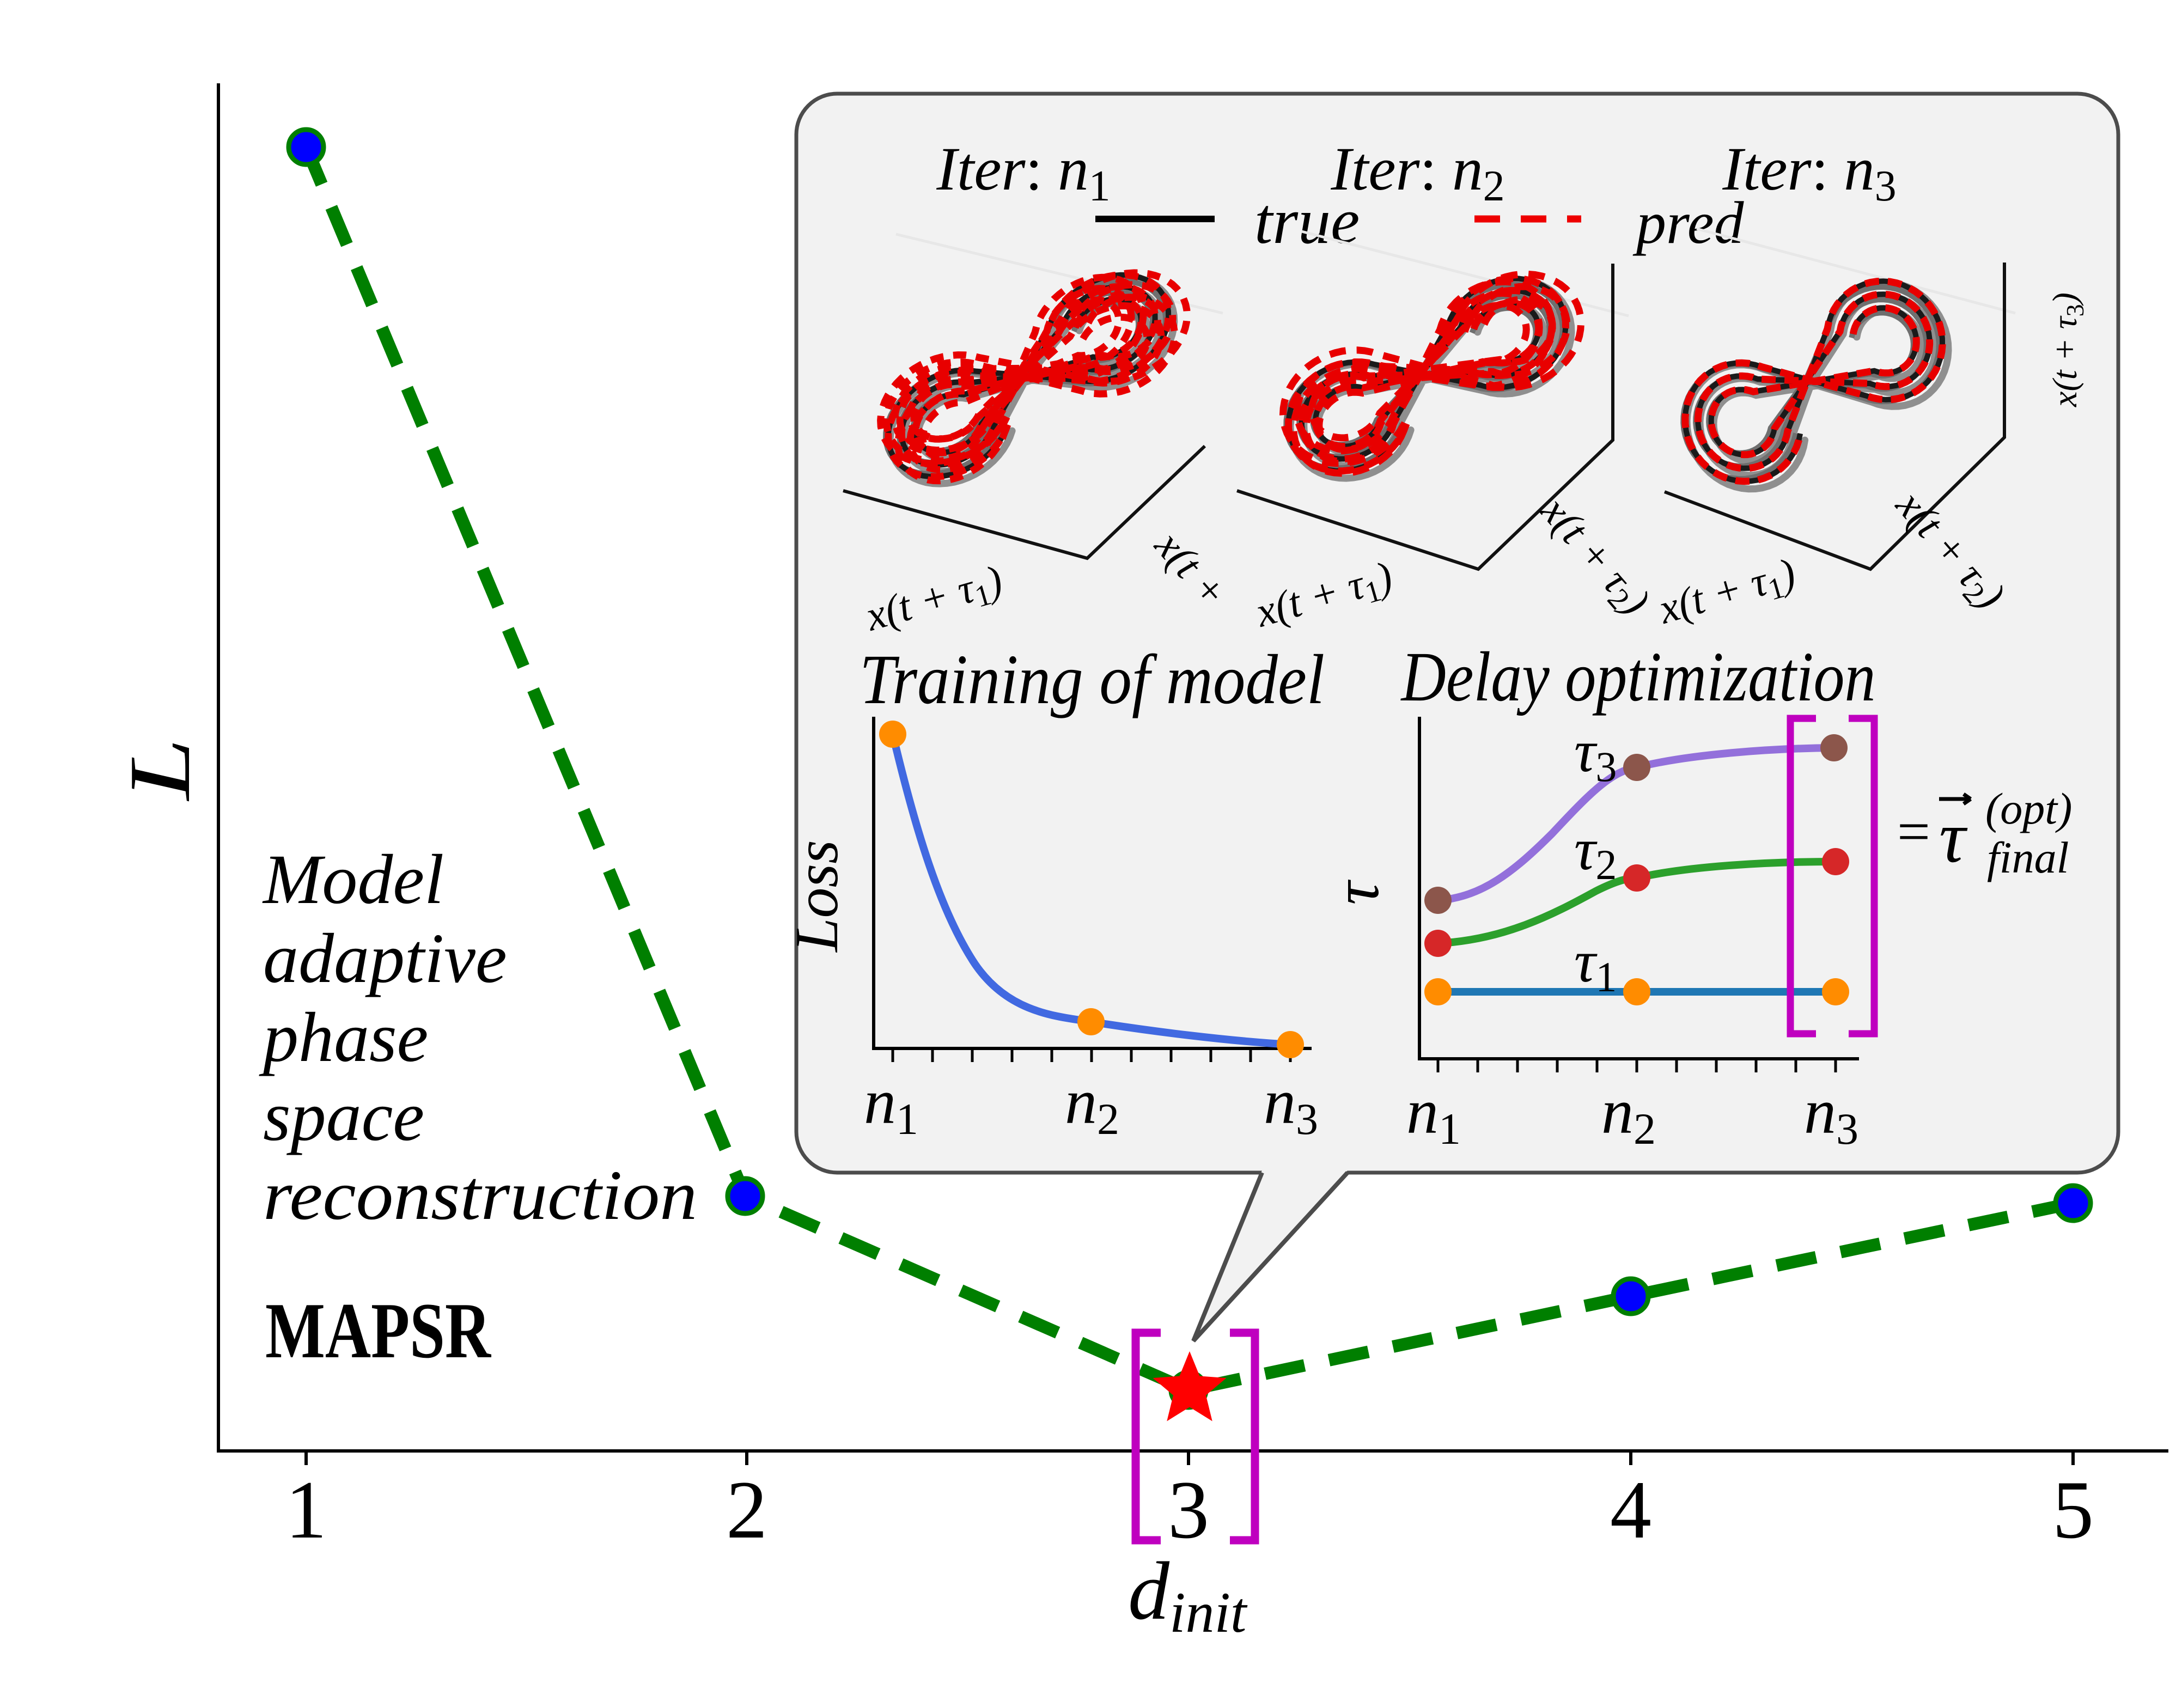 Image resolution: width=2182 pixels, height=1708 pixels. Describe the element at coordinates (343, 1116) in the screenshot. I see `svg-text: space` at that location.